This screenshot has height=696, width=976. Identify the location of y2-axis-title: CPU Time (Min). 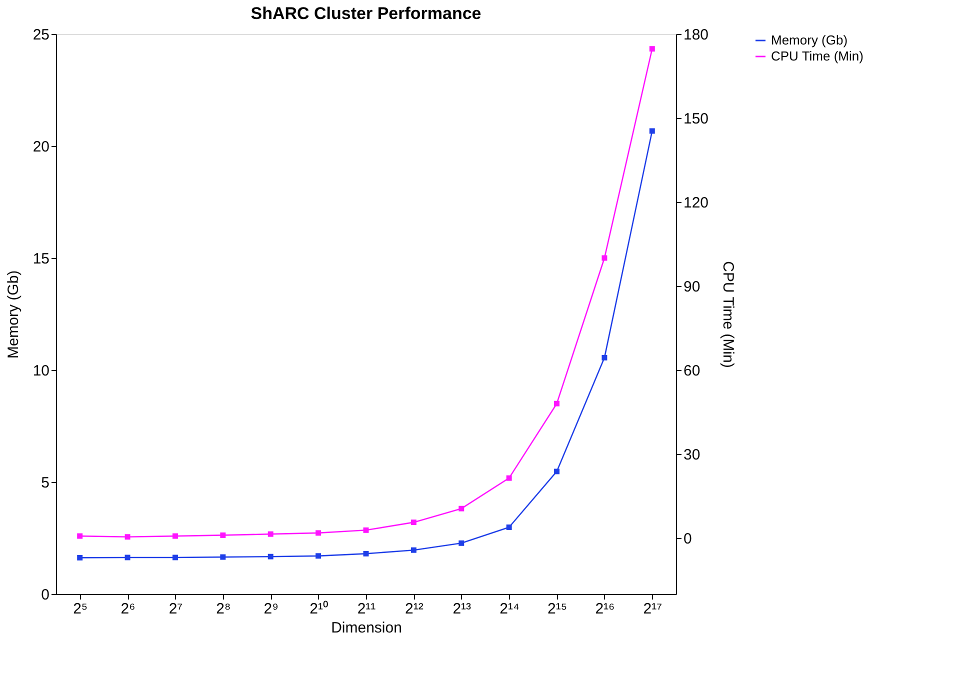
(728, 314).